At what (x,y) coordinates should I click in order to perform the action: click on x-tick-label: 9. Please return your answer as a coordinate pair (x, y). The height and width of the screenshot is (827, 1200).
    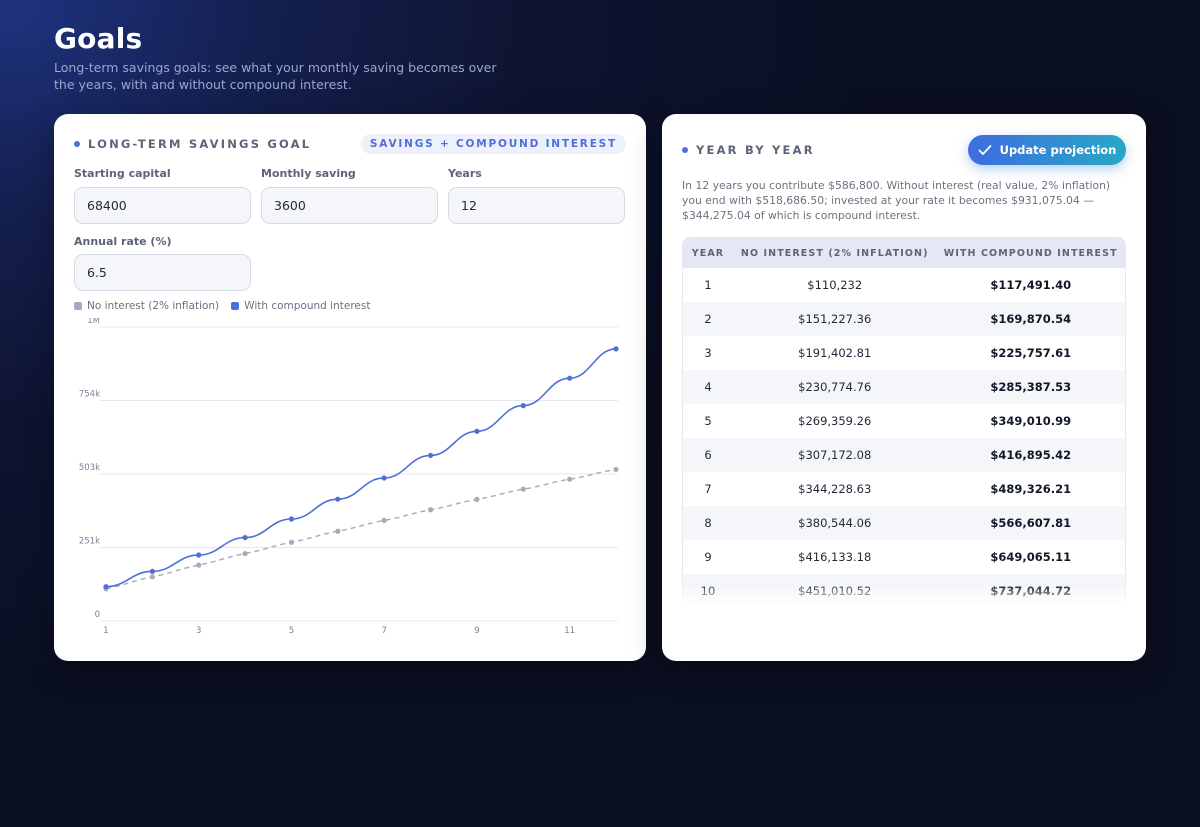
    Looking at the image, I should click on (476, 630).